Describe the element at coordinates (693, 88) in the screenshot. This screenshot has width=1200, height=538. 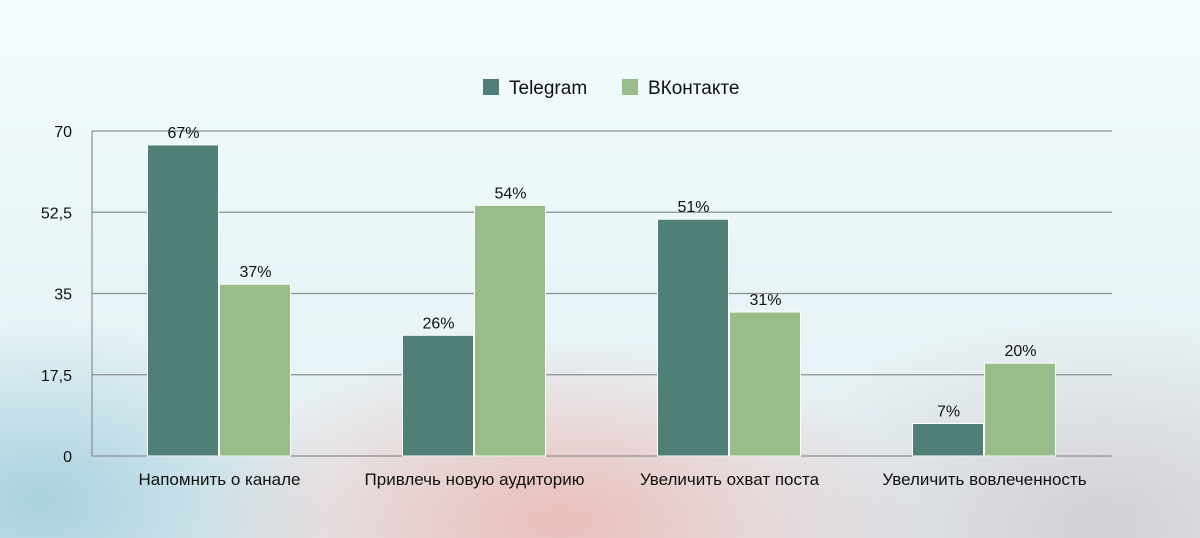
I see `legend-label: ВКонтакте` at that location.